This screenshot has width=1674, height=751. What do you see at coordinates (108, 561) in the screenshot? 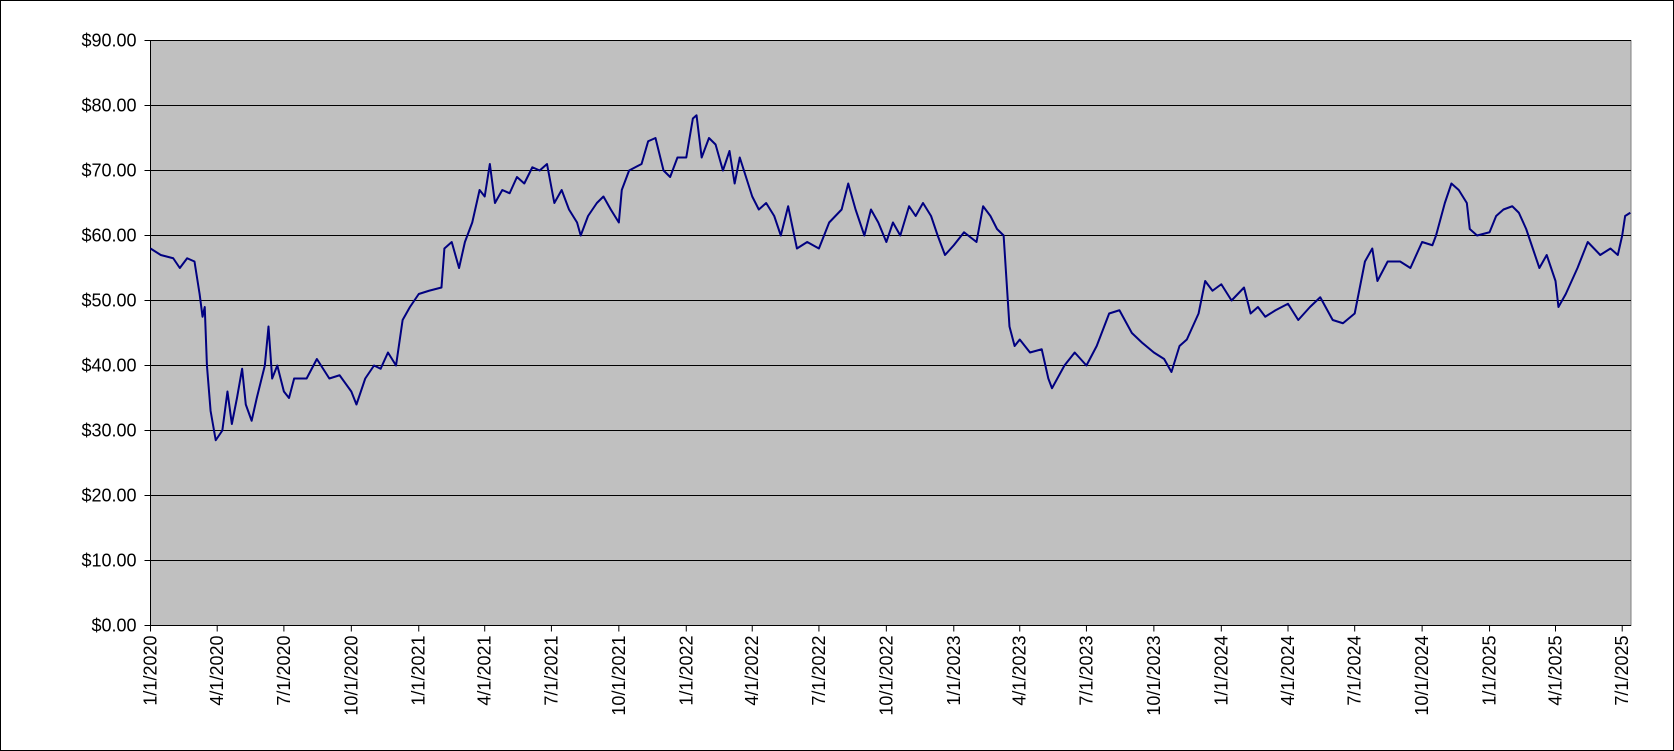
I see `y-tick-label: $10.00` at bounding box center [108, 561].